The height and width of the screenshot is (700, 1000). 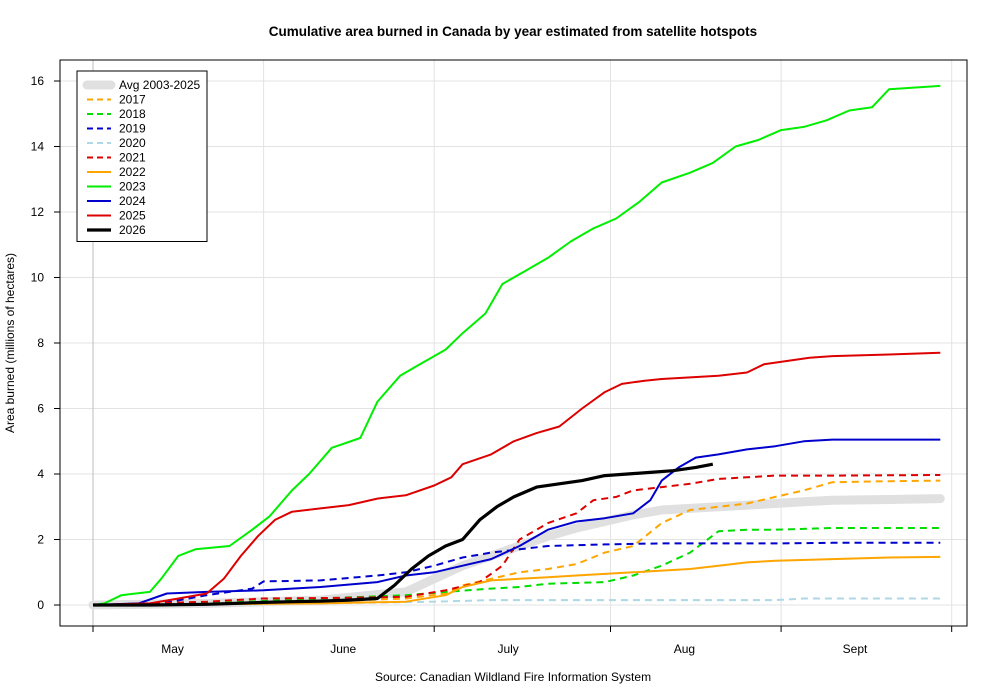 I want to click on legend-label: 2021, so click(x=132, y=158).